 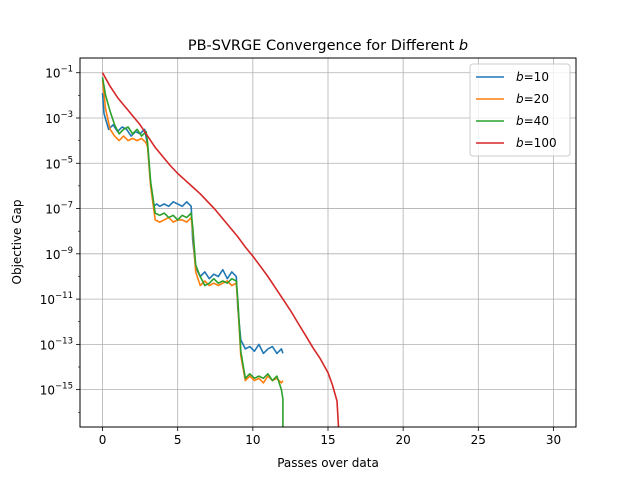 What do you see at coordinates (536, 143) in the screenshot?
I see `legend-entry: b=100` at bounding box center [536, 143].